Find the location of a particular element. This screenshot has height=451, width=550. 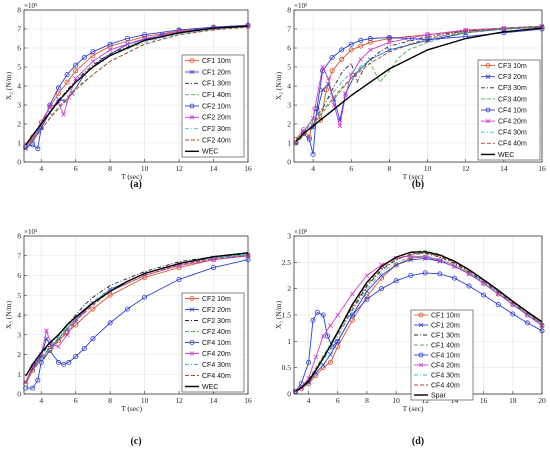

y-tick-label: 1 is located at coordinates (19, 374).